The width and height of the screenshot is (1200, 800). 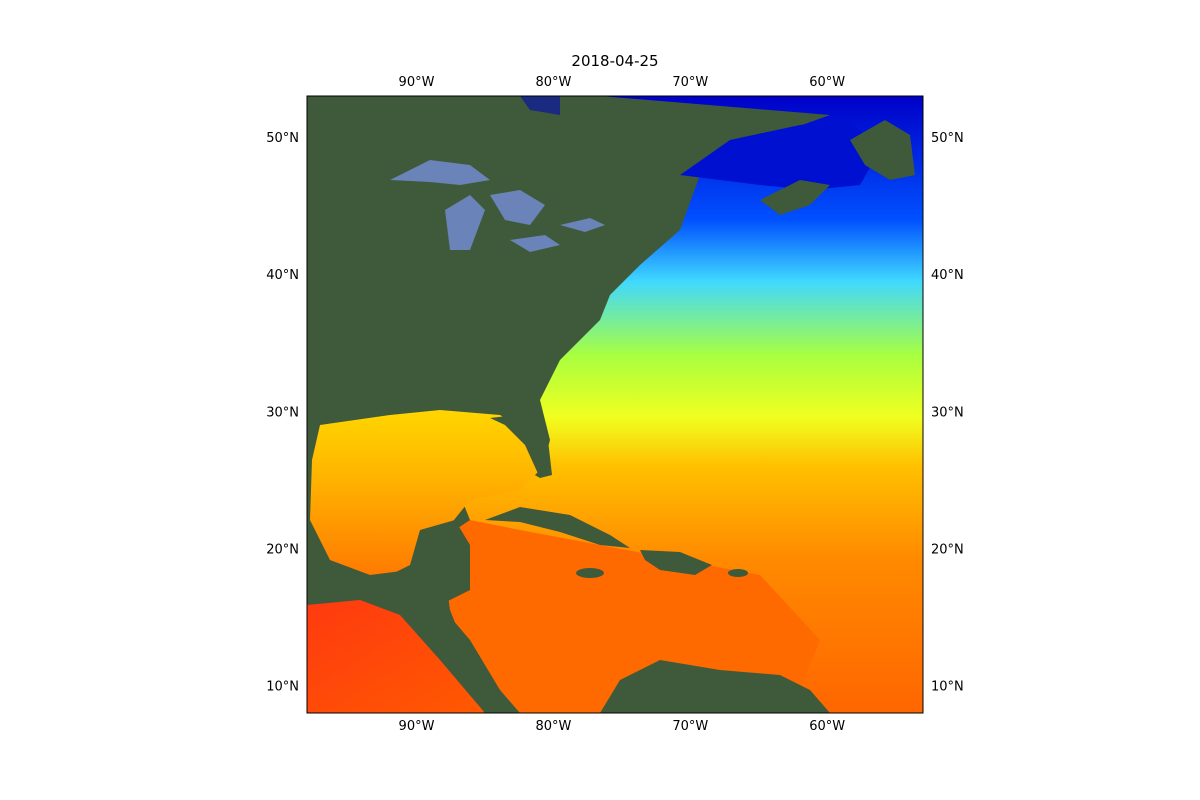 I want to click on lon-tick-label-bottom: 90°W, so click(x=417, y=726).